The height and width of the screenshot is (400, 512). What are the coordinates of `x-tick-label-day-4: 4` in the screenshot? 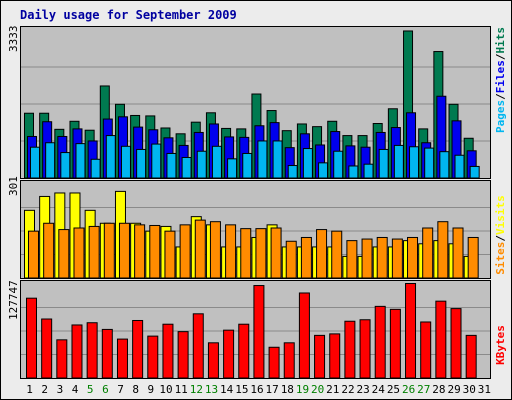 It's located at (75, 389).